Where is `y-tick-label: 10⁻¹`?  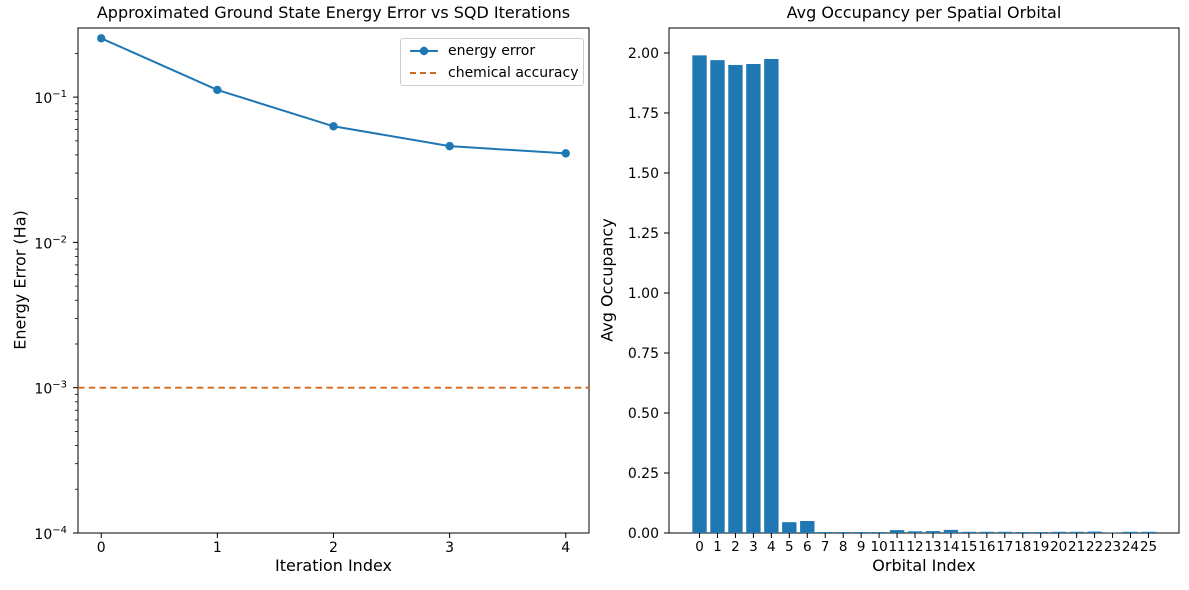 y-tick-label: 10⁻¹ is located at coordinates (50, 98).